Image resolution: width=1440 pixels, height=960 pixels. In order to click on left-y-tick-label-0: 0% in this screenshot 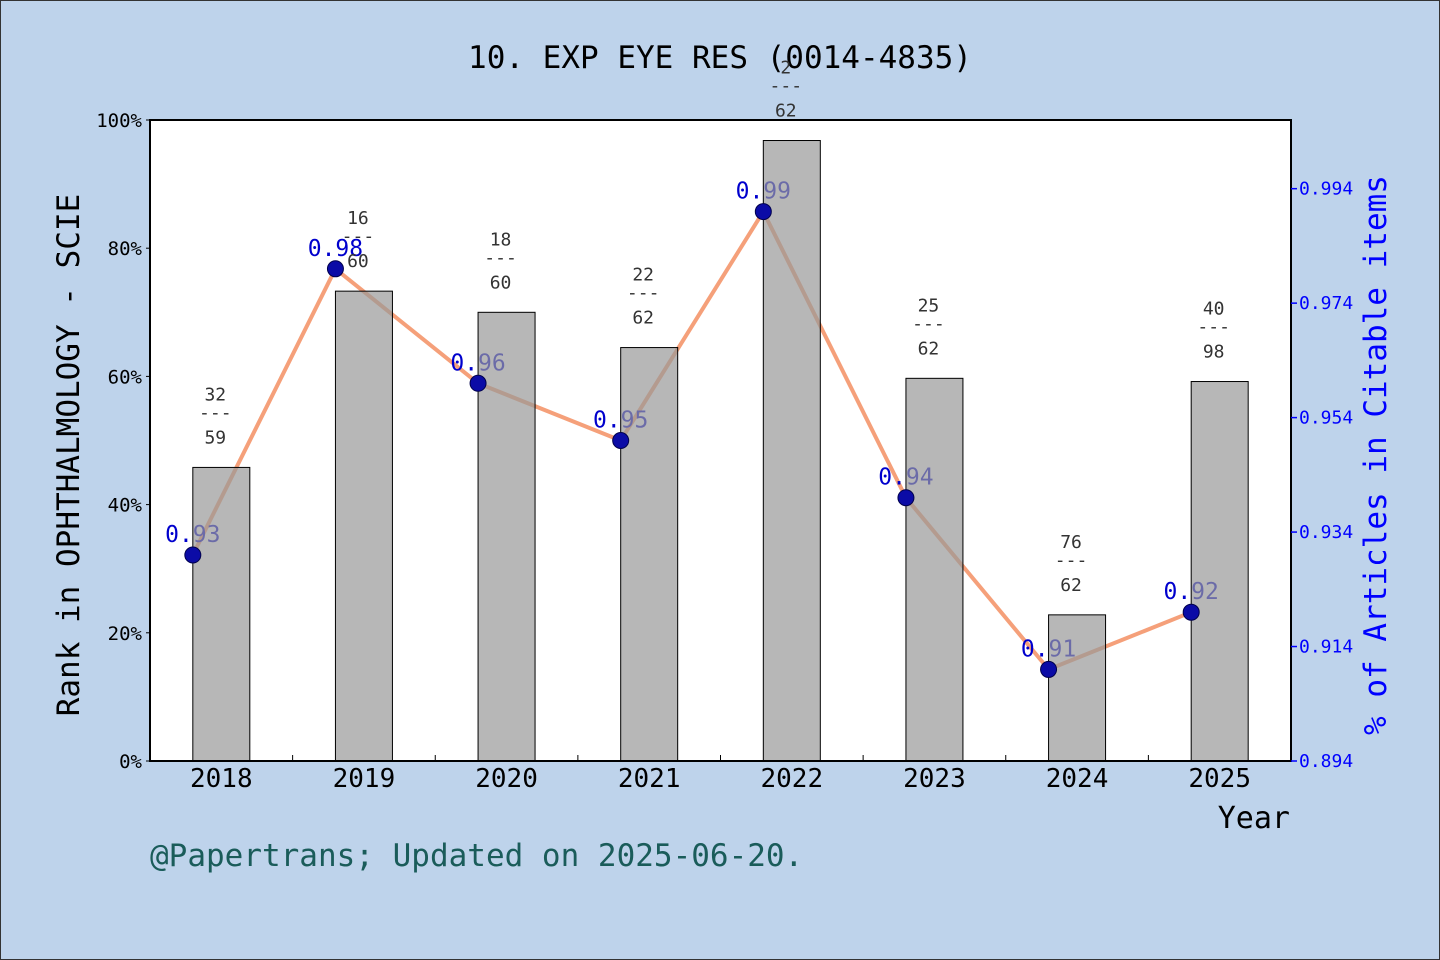, I will do `click(130, 762)`.